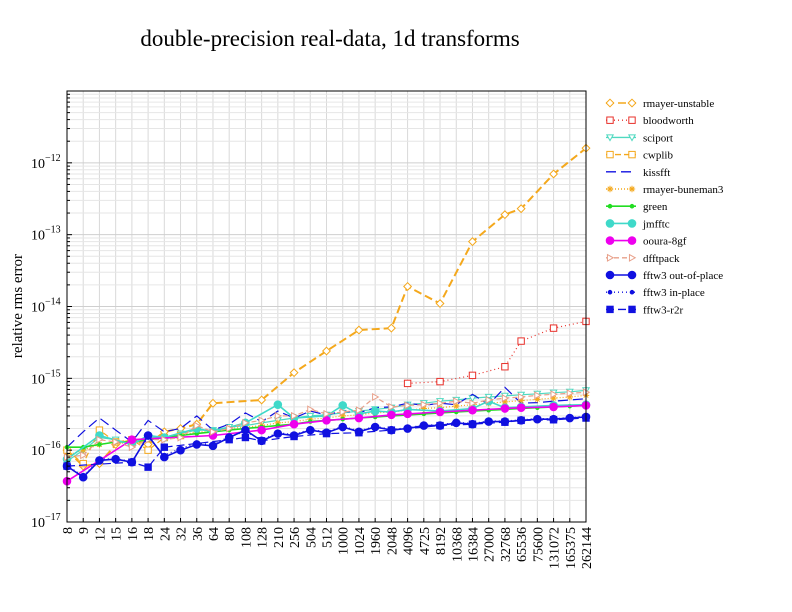 The height and width of the screenshot is (612, 792). Describe the element at coordinates (46, 377) in the screenshot. I see `y-tick-label: 10−15` at that location.